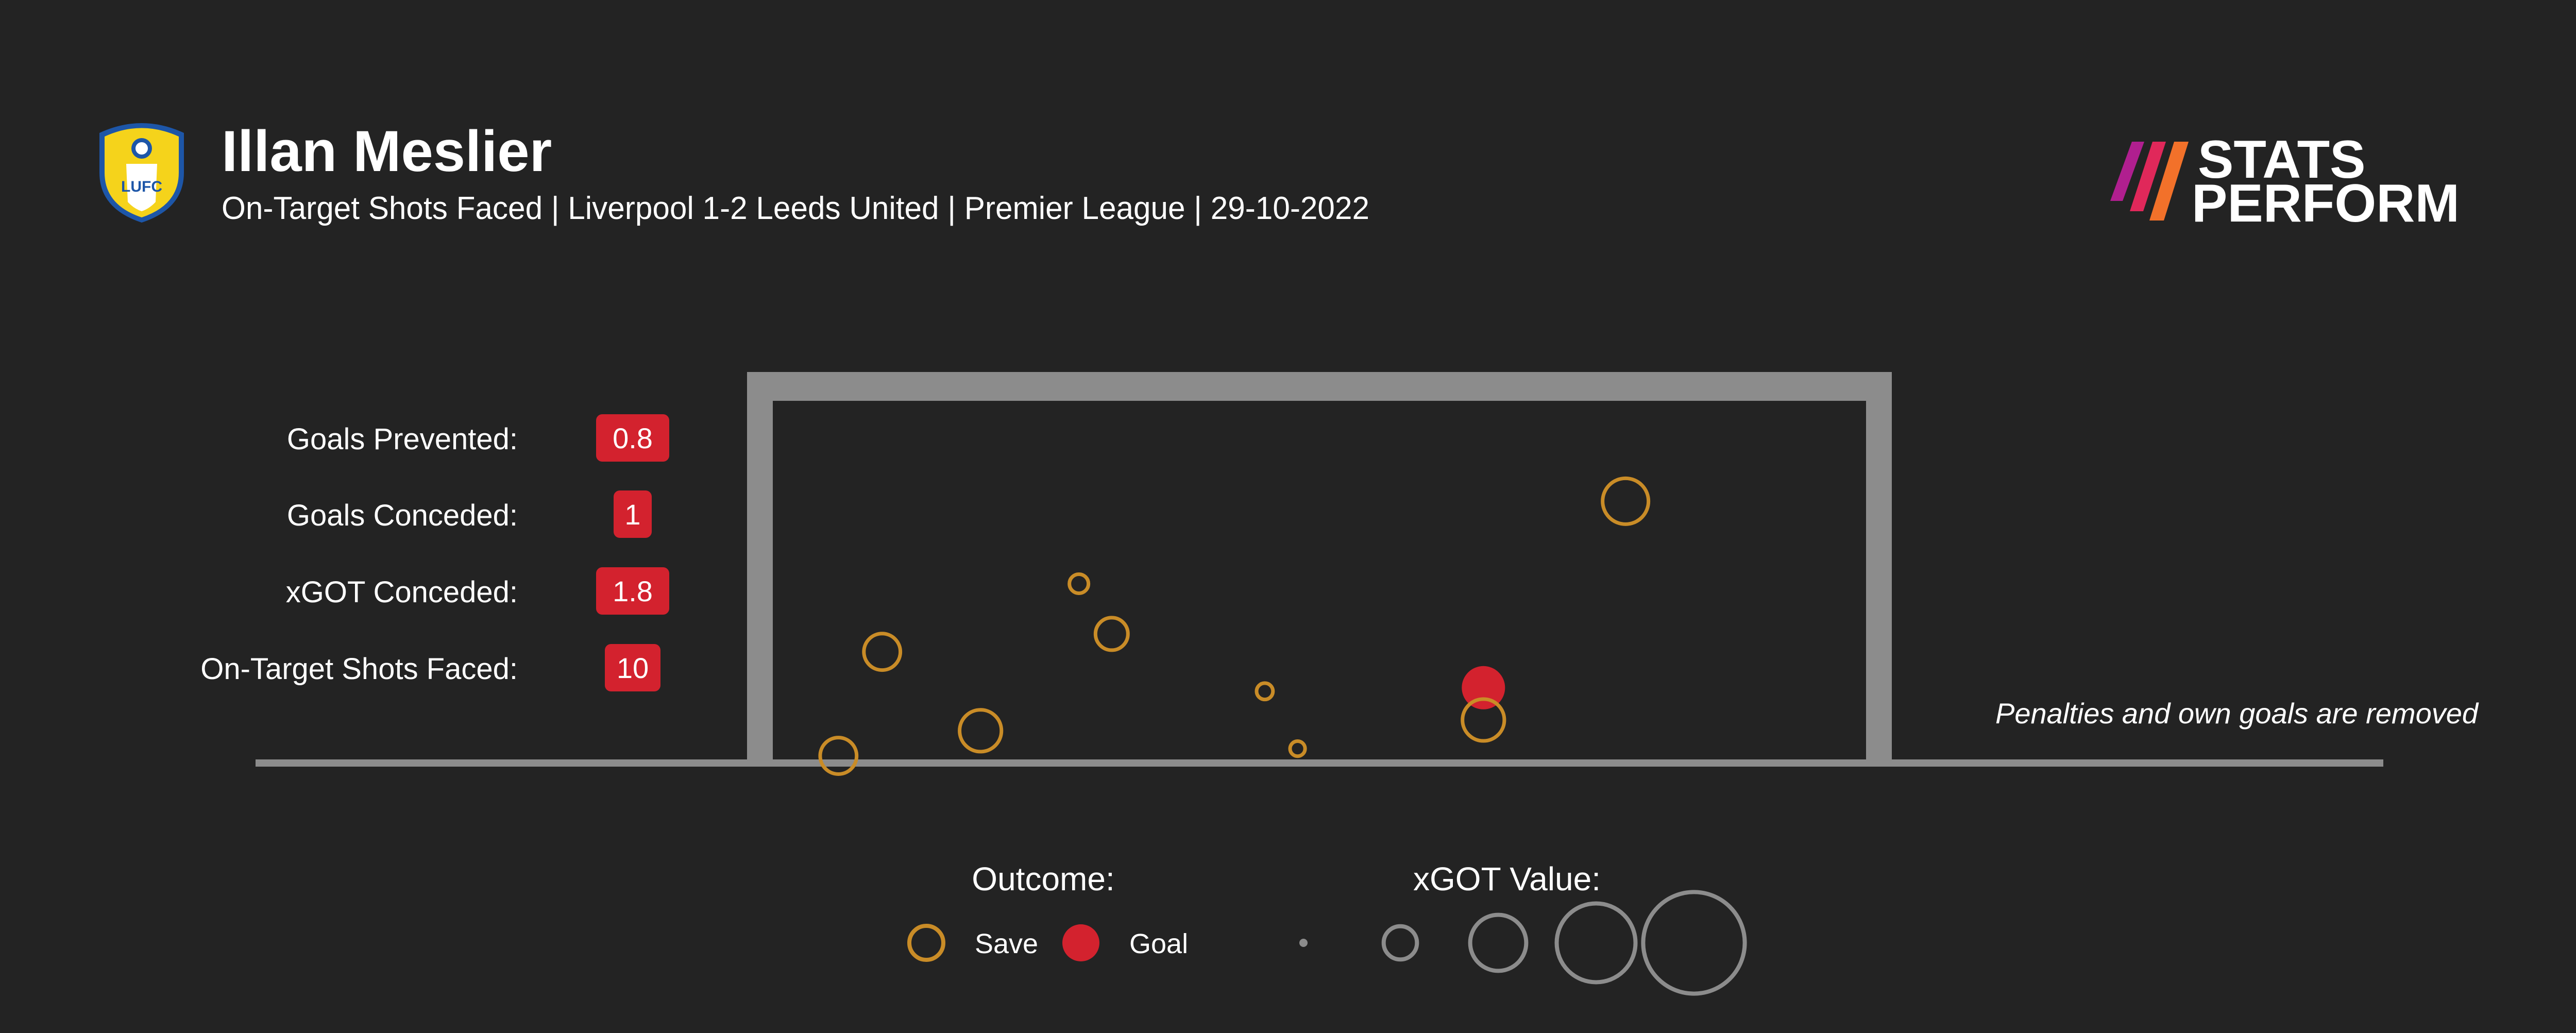 This screenshot has width=2576, height=1033. I want to click on legend-save-marker, so click(926, 943).